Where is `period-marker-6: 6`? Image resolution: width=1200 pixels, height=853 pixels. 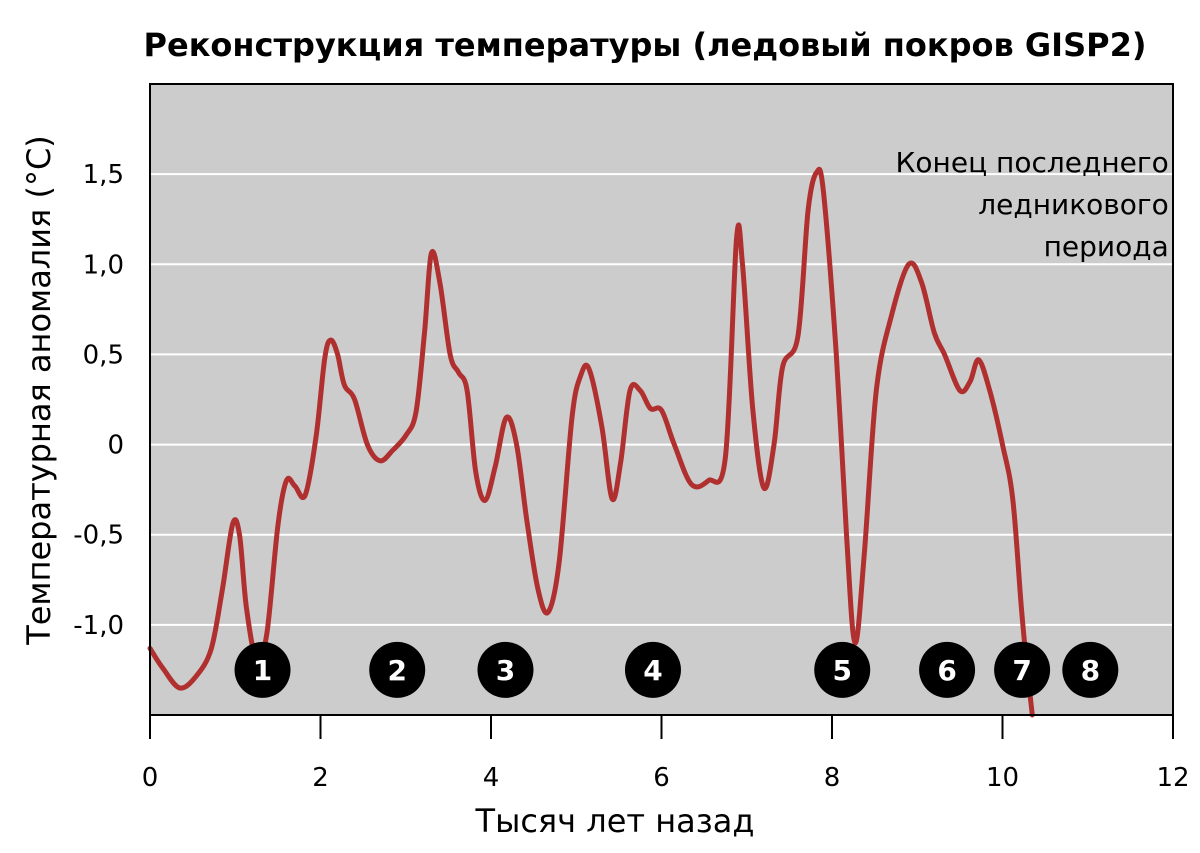 period-marker-6: 6 is located at coordinates (947, 669).